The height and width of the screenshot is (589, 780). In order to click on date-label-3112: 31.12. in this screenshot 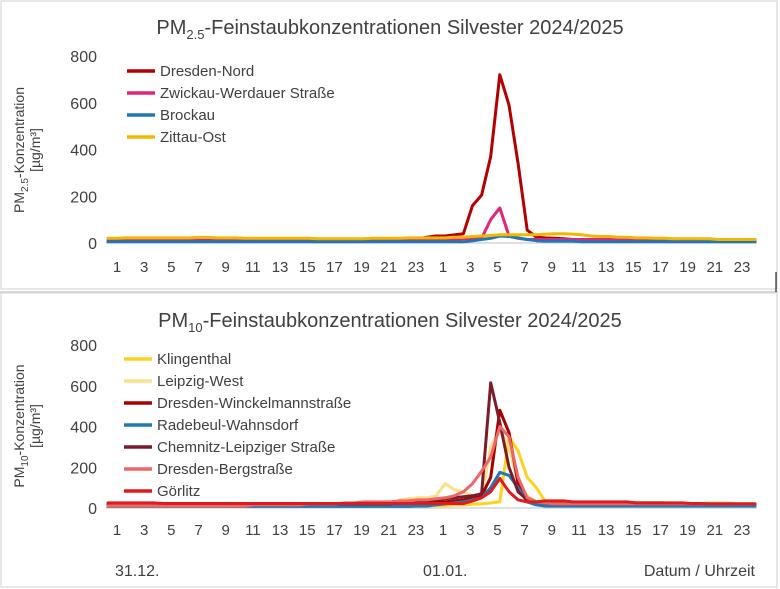, I will do `click(137, 571)`.